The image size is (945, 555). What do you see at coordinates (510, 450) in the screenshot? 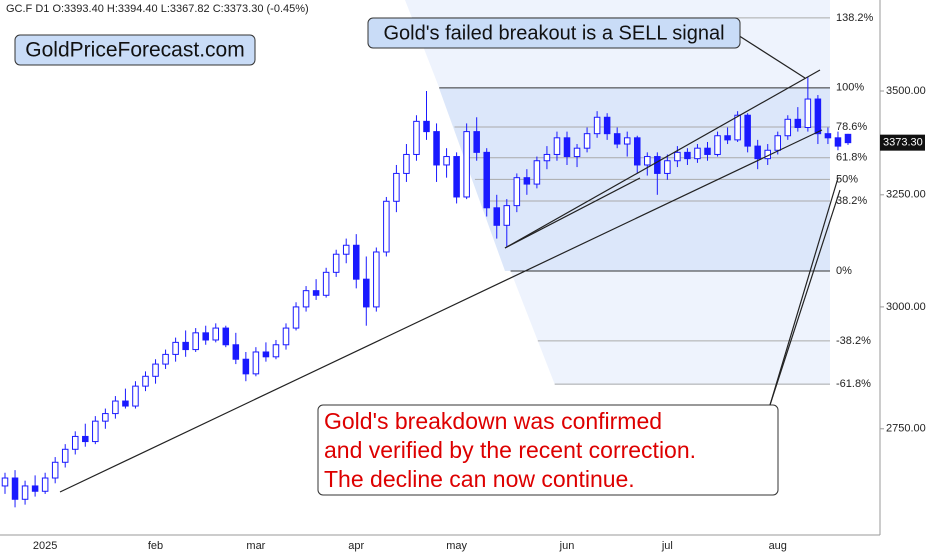
I see `annotation: and verified by the recent correction.` at bounding box center [510, 450].